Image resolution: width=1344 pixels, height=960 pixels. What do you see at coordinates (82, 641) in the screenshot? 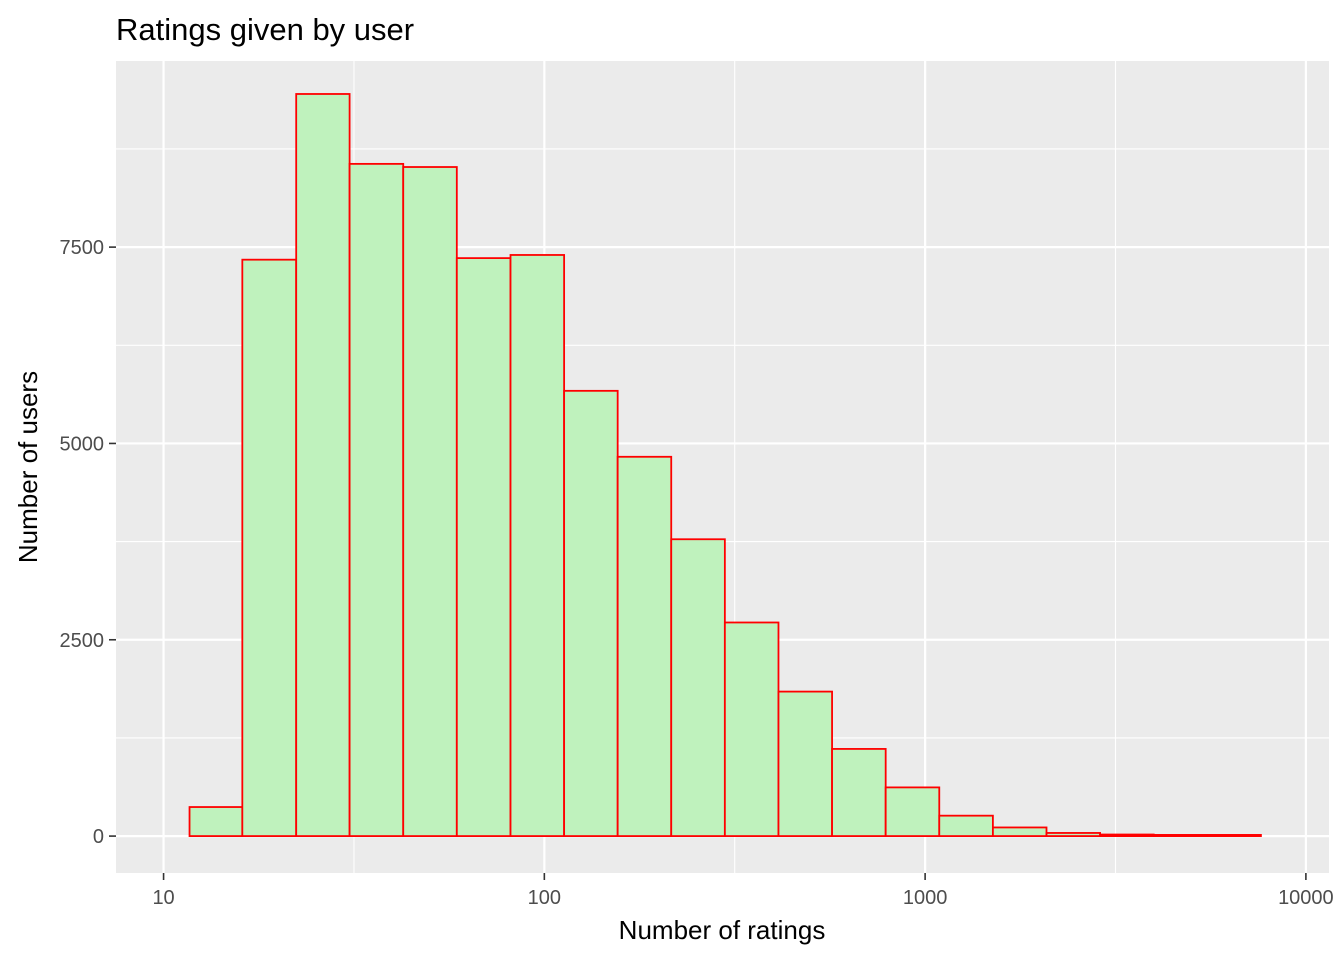
I see `y-tick-label: 2500` at bounding box center [82, 641].